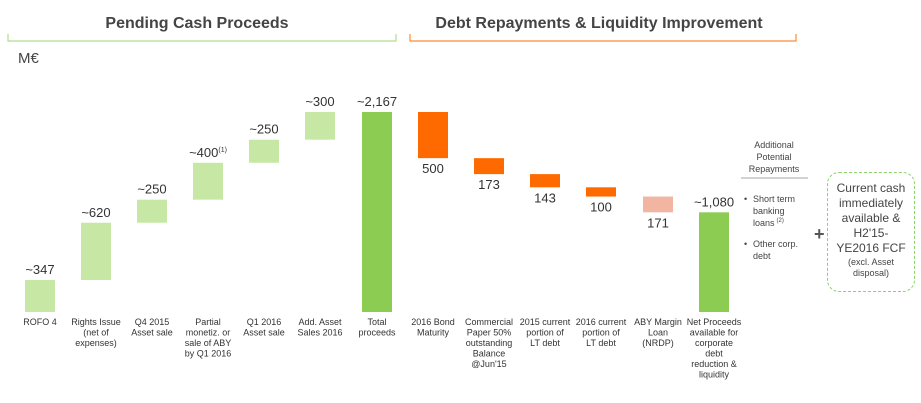 The image size is (921, 403). What do you see at coordinates (489, 354) in the screenshot?
I see `category-label: Balance` at bounding box center [489, 354].